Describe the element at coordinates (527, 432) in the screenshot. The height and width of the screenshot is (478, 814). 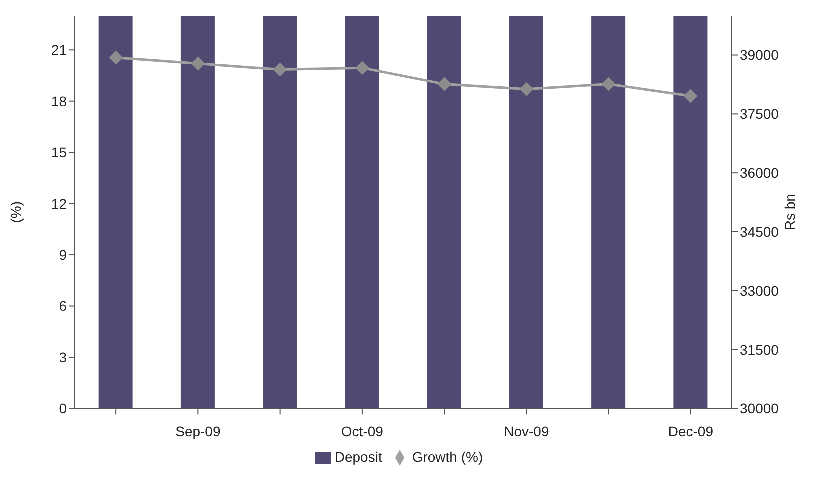
I see `x-tick-label: Nov-09` at that location.